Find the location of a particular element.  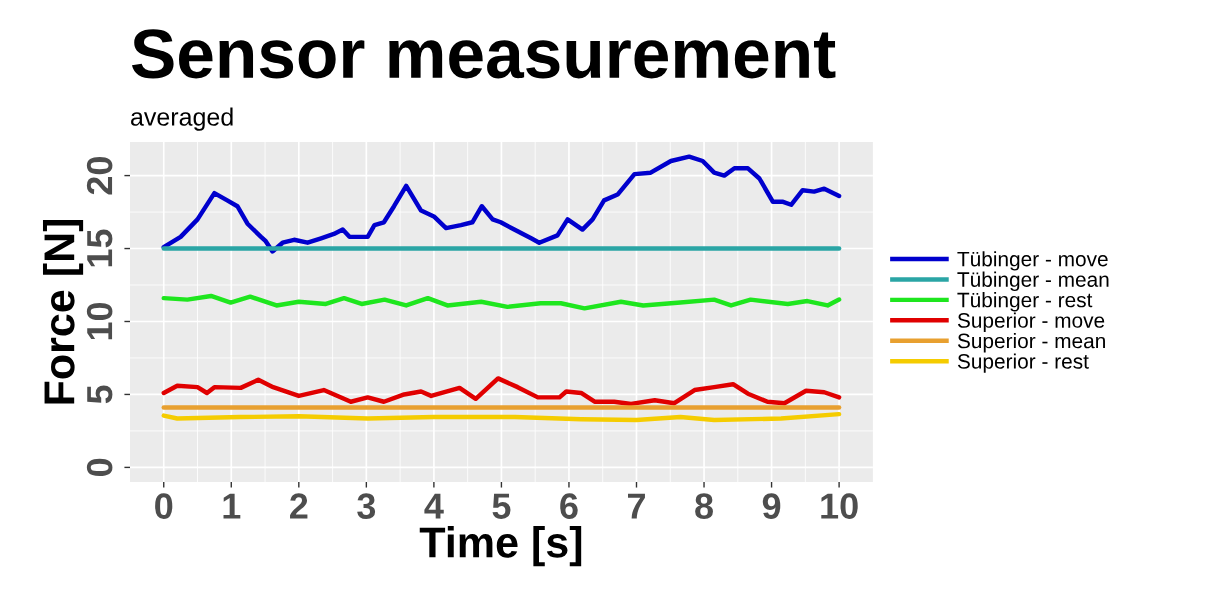

x-tick-label: 6 is located at coordinates (569, 506).